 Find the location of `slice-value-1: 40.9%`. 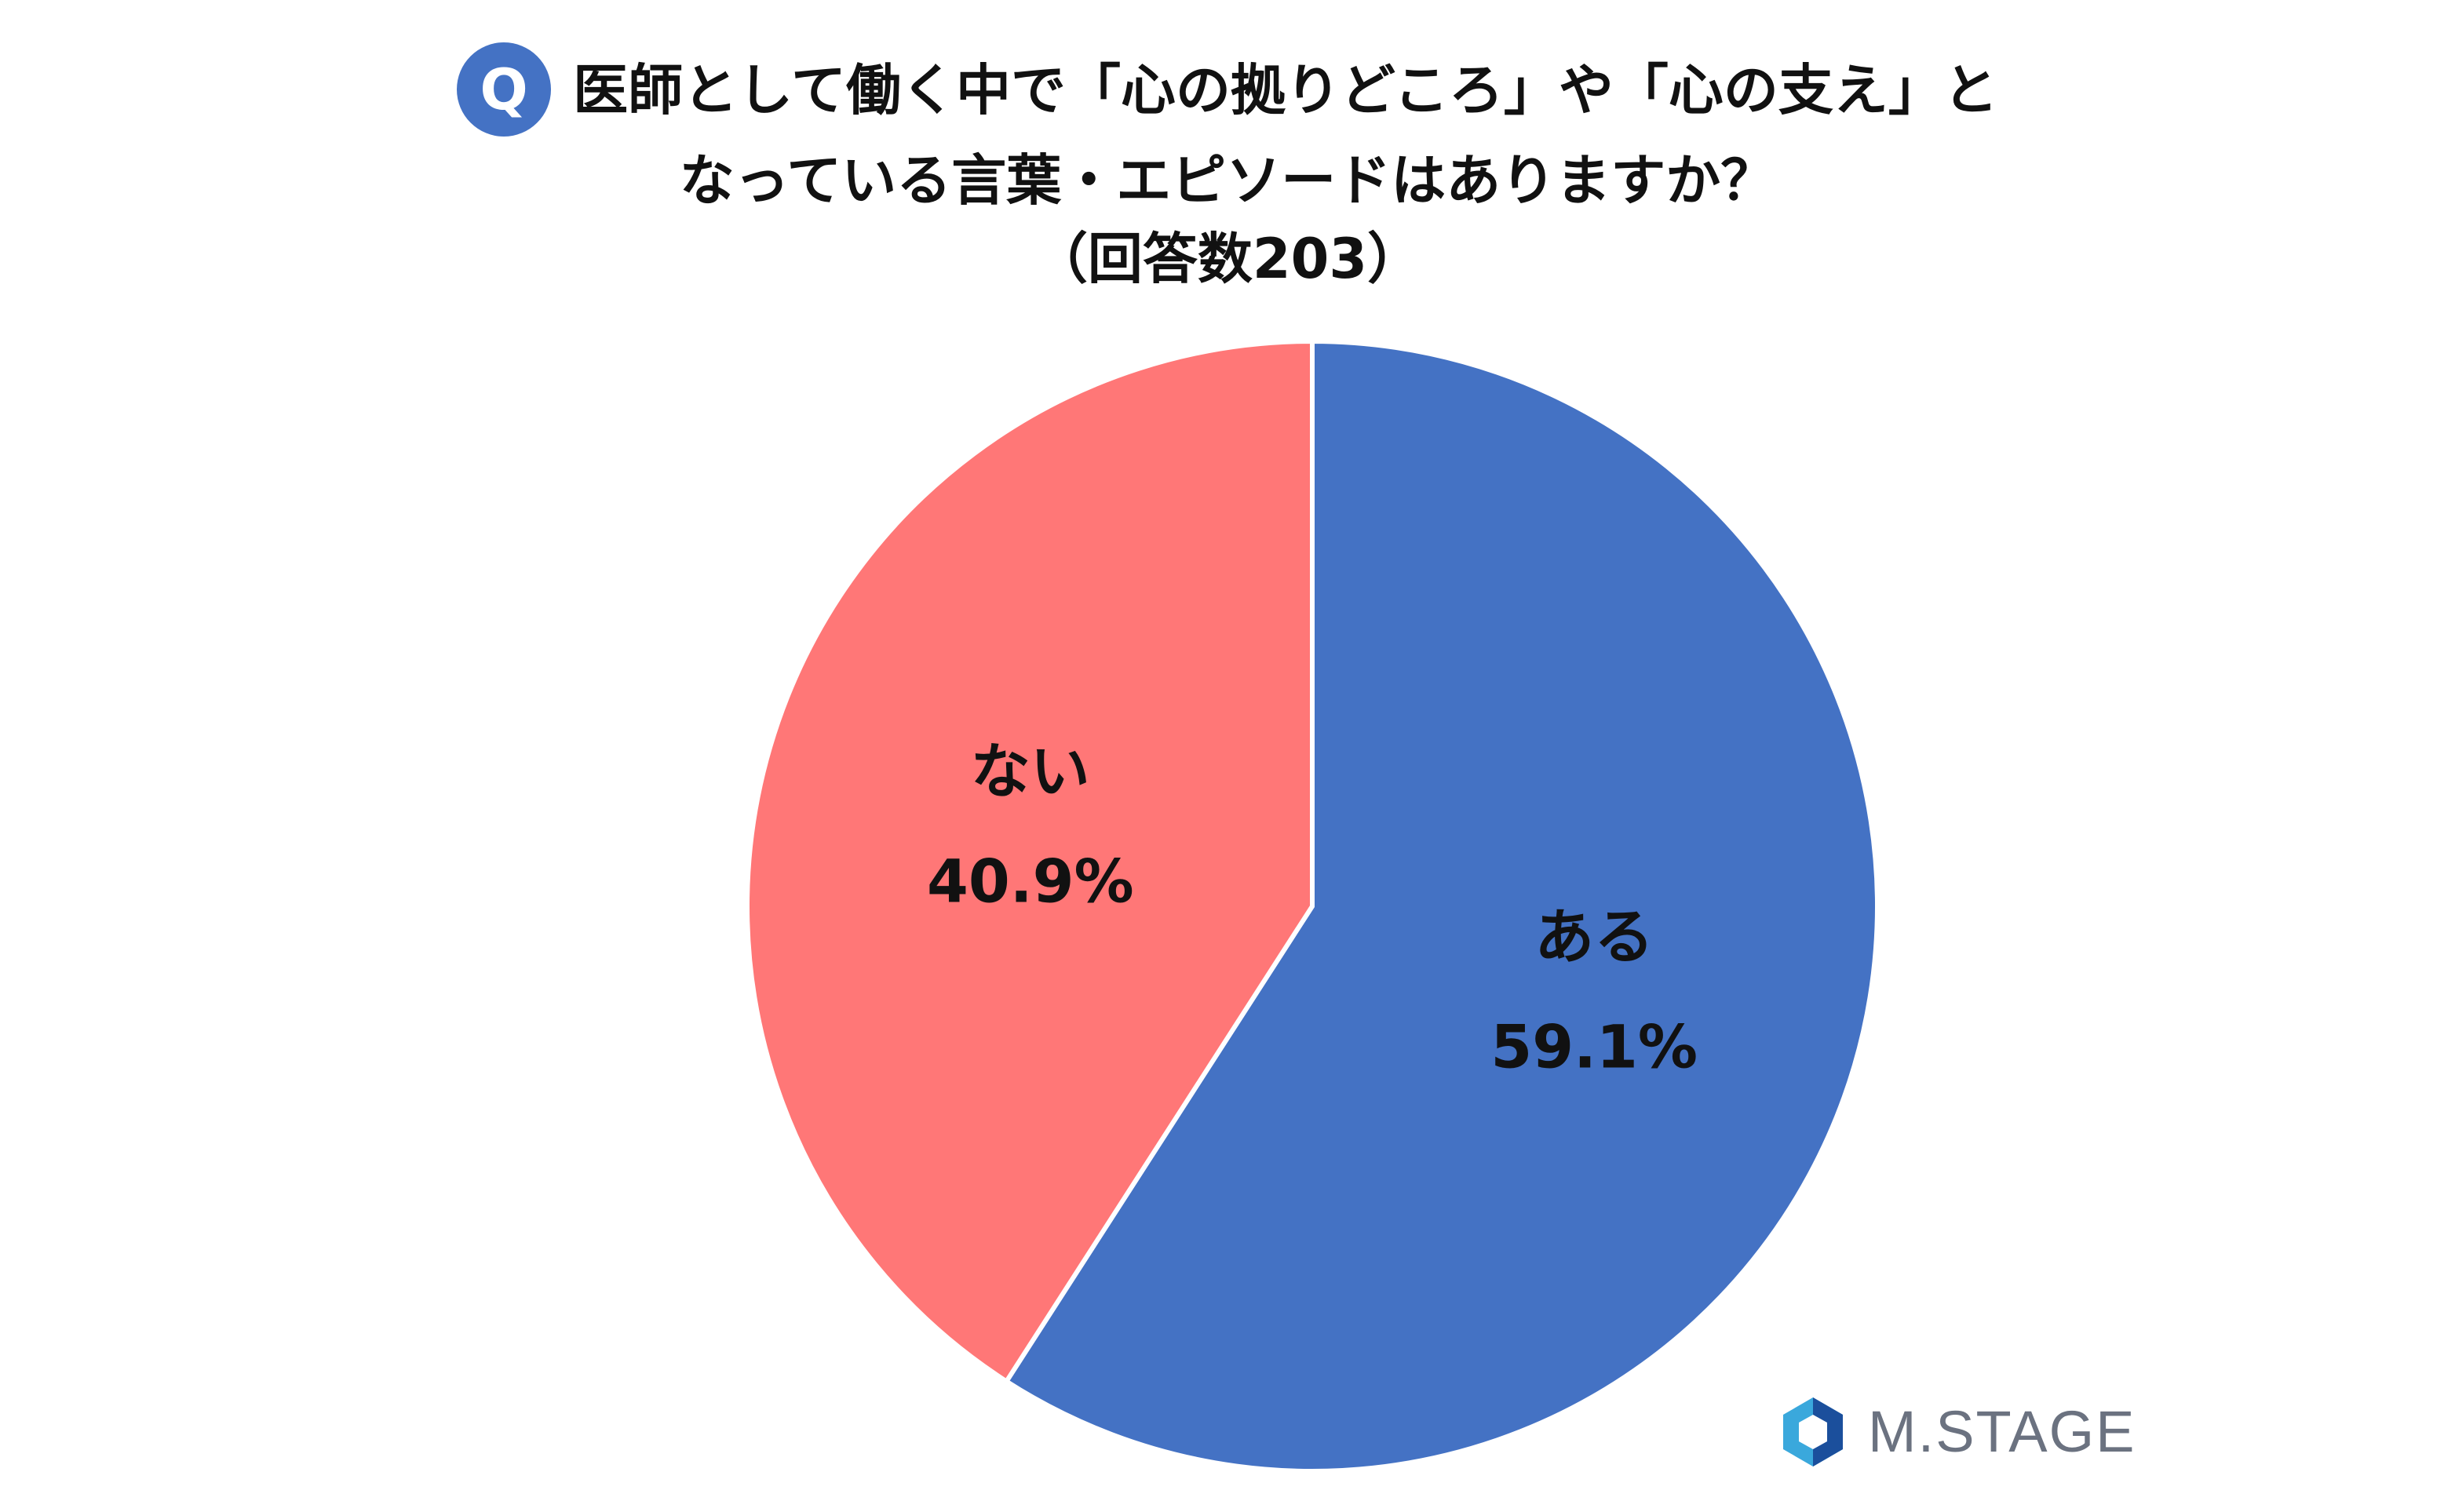

slice-value-1: 40.9% is located at coordinates (1030, 881).